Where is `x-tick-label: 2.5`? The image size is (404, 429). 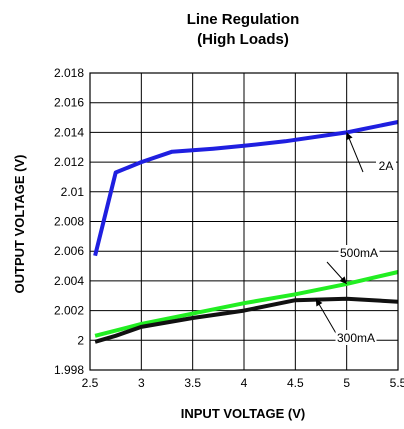 x-tick-label: 2.5 is located at coordinates (90, 383).